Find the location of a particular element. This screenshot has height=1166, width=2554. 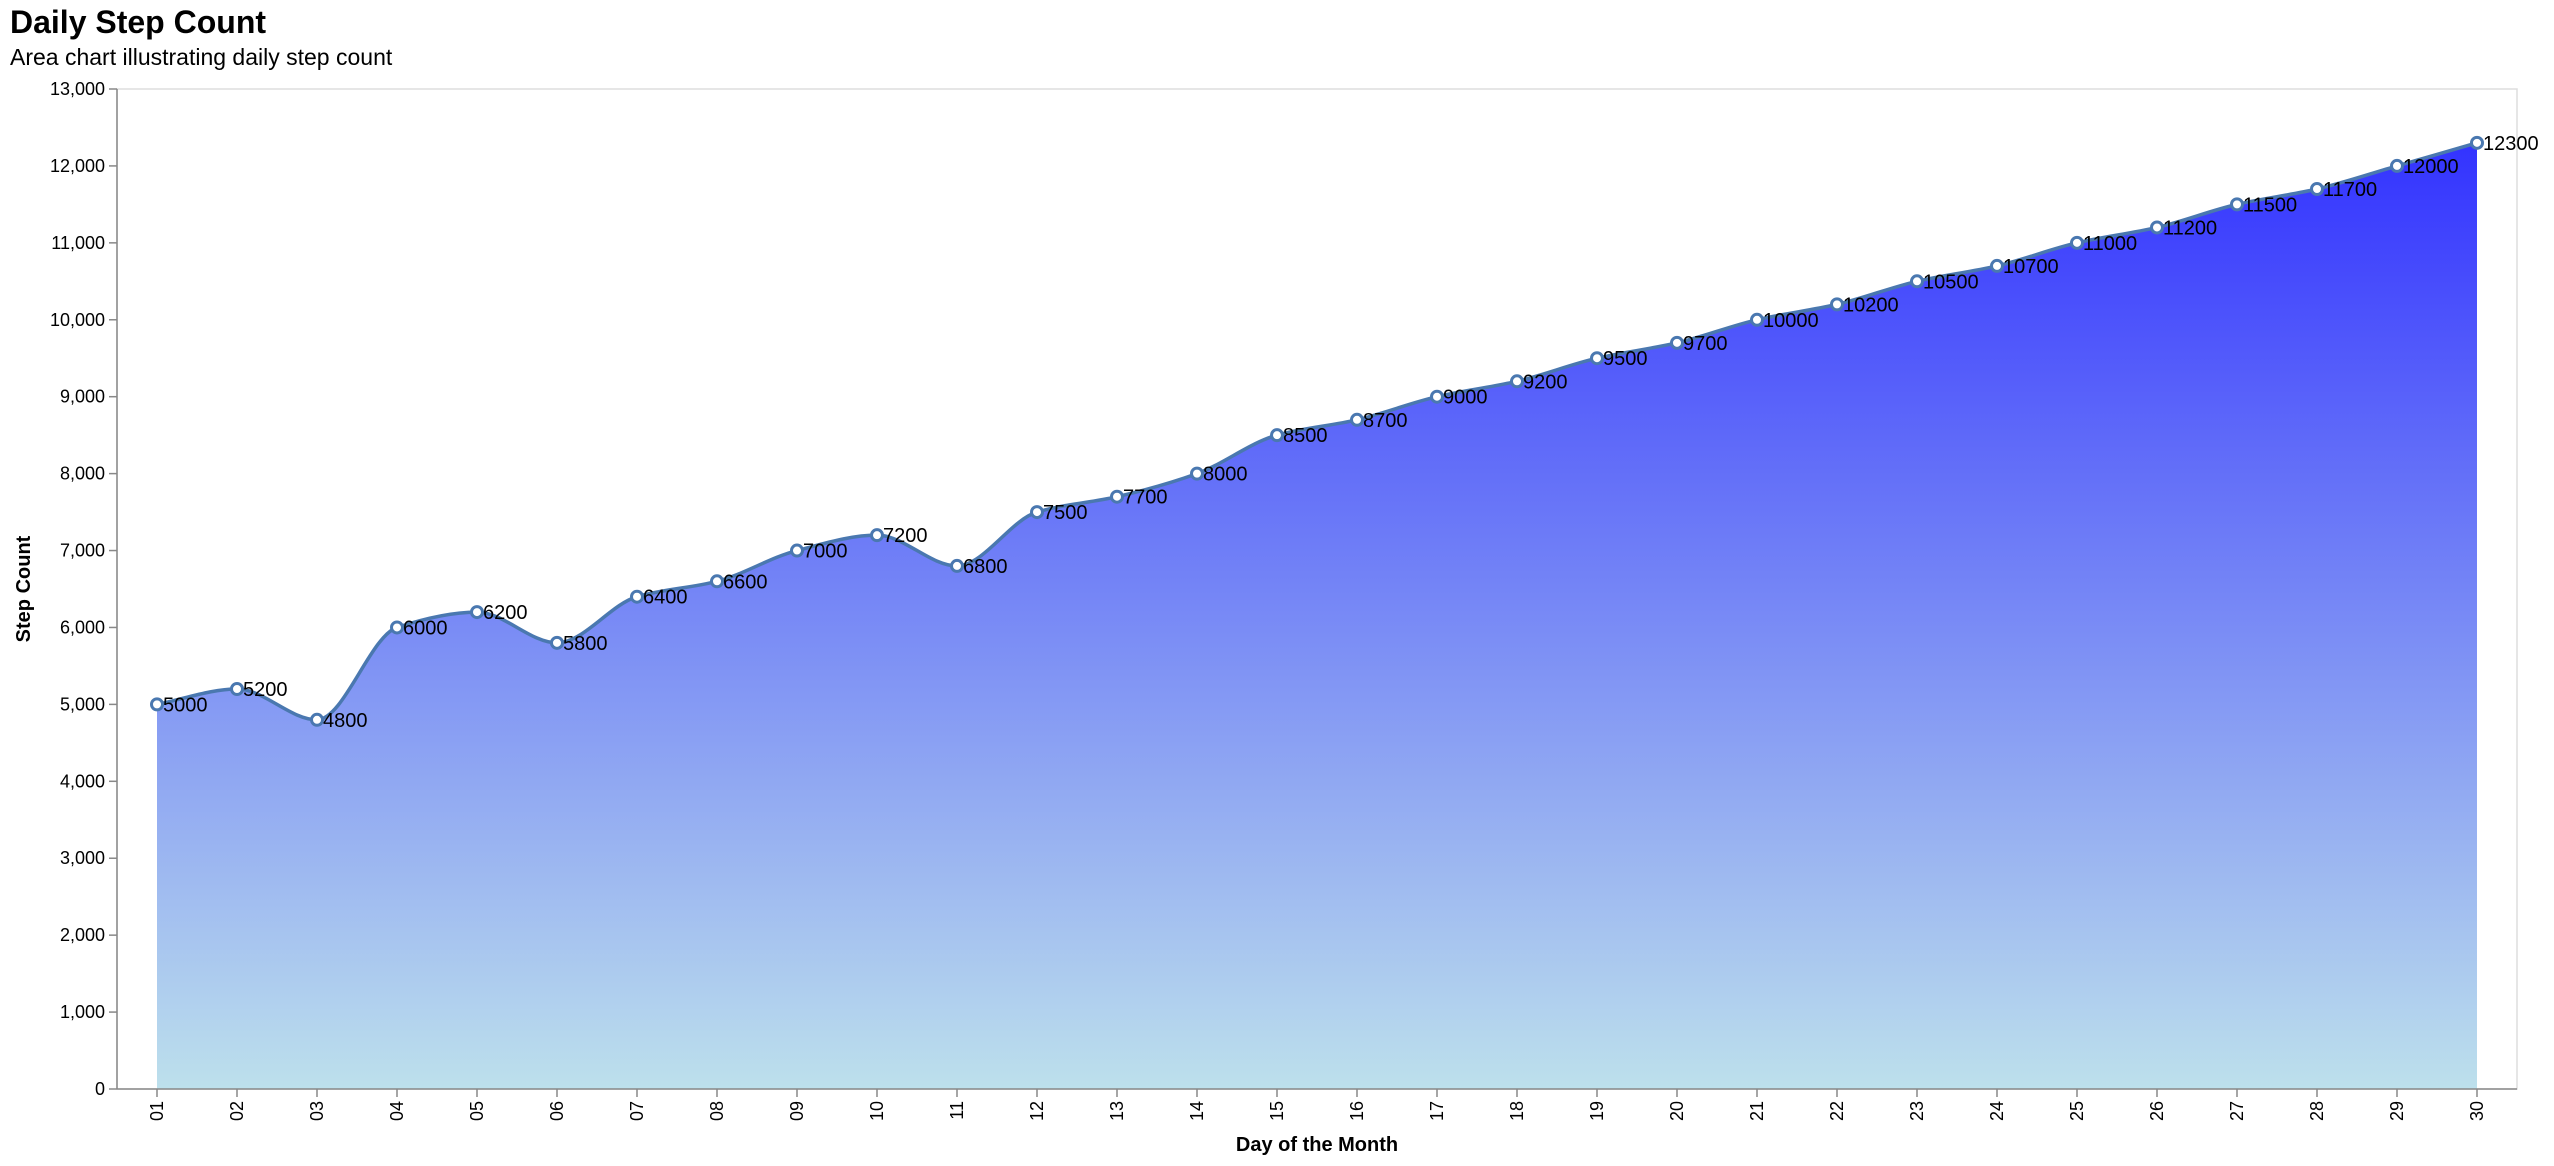

data-label: 10000 is located at coordinates (1791, 321).